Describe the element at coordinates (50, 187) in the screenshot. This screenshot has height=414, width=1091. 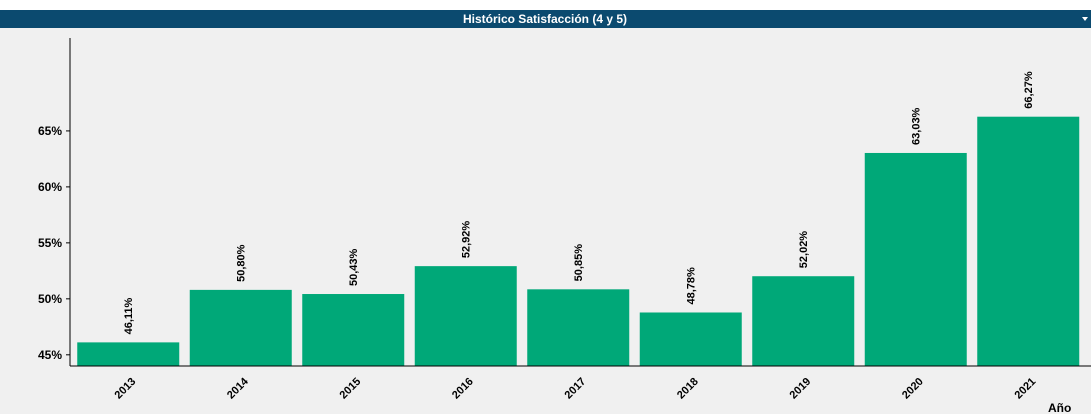
I see `y-tick-label: 60%` at that location.